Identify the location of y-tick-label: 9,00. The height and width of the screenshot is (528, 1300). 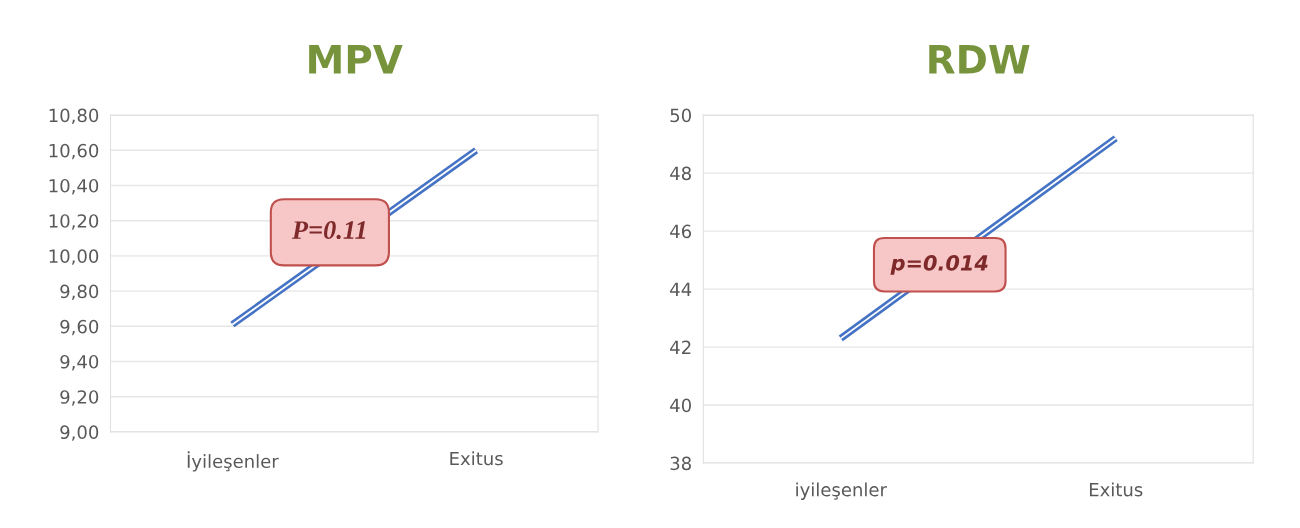
(79, 433).